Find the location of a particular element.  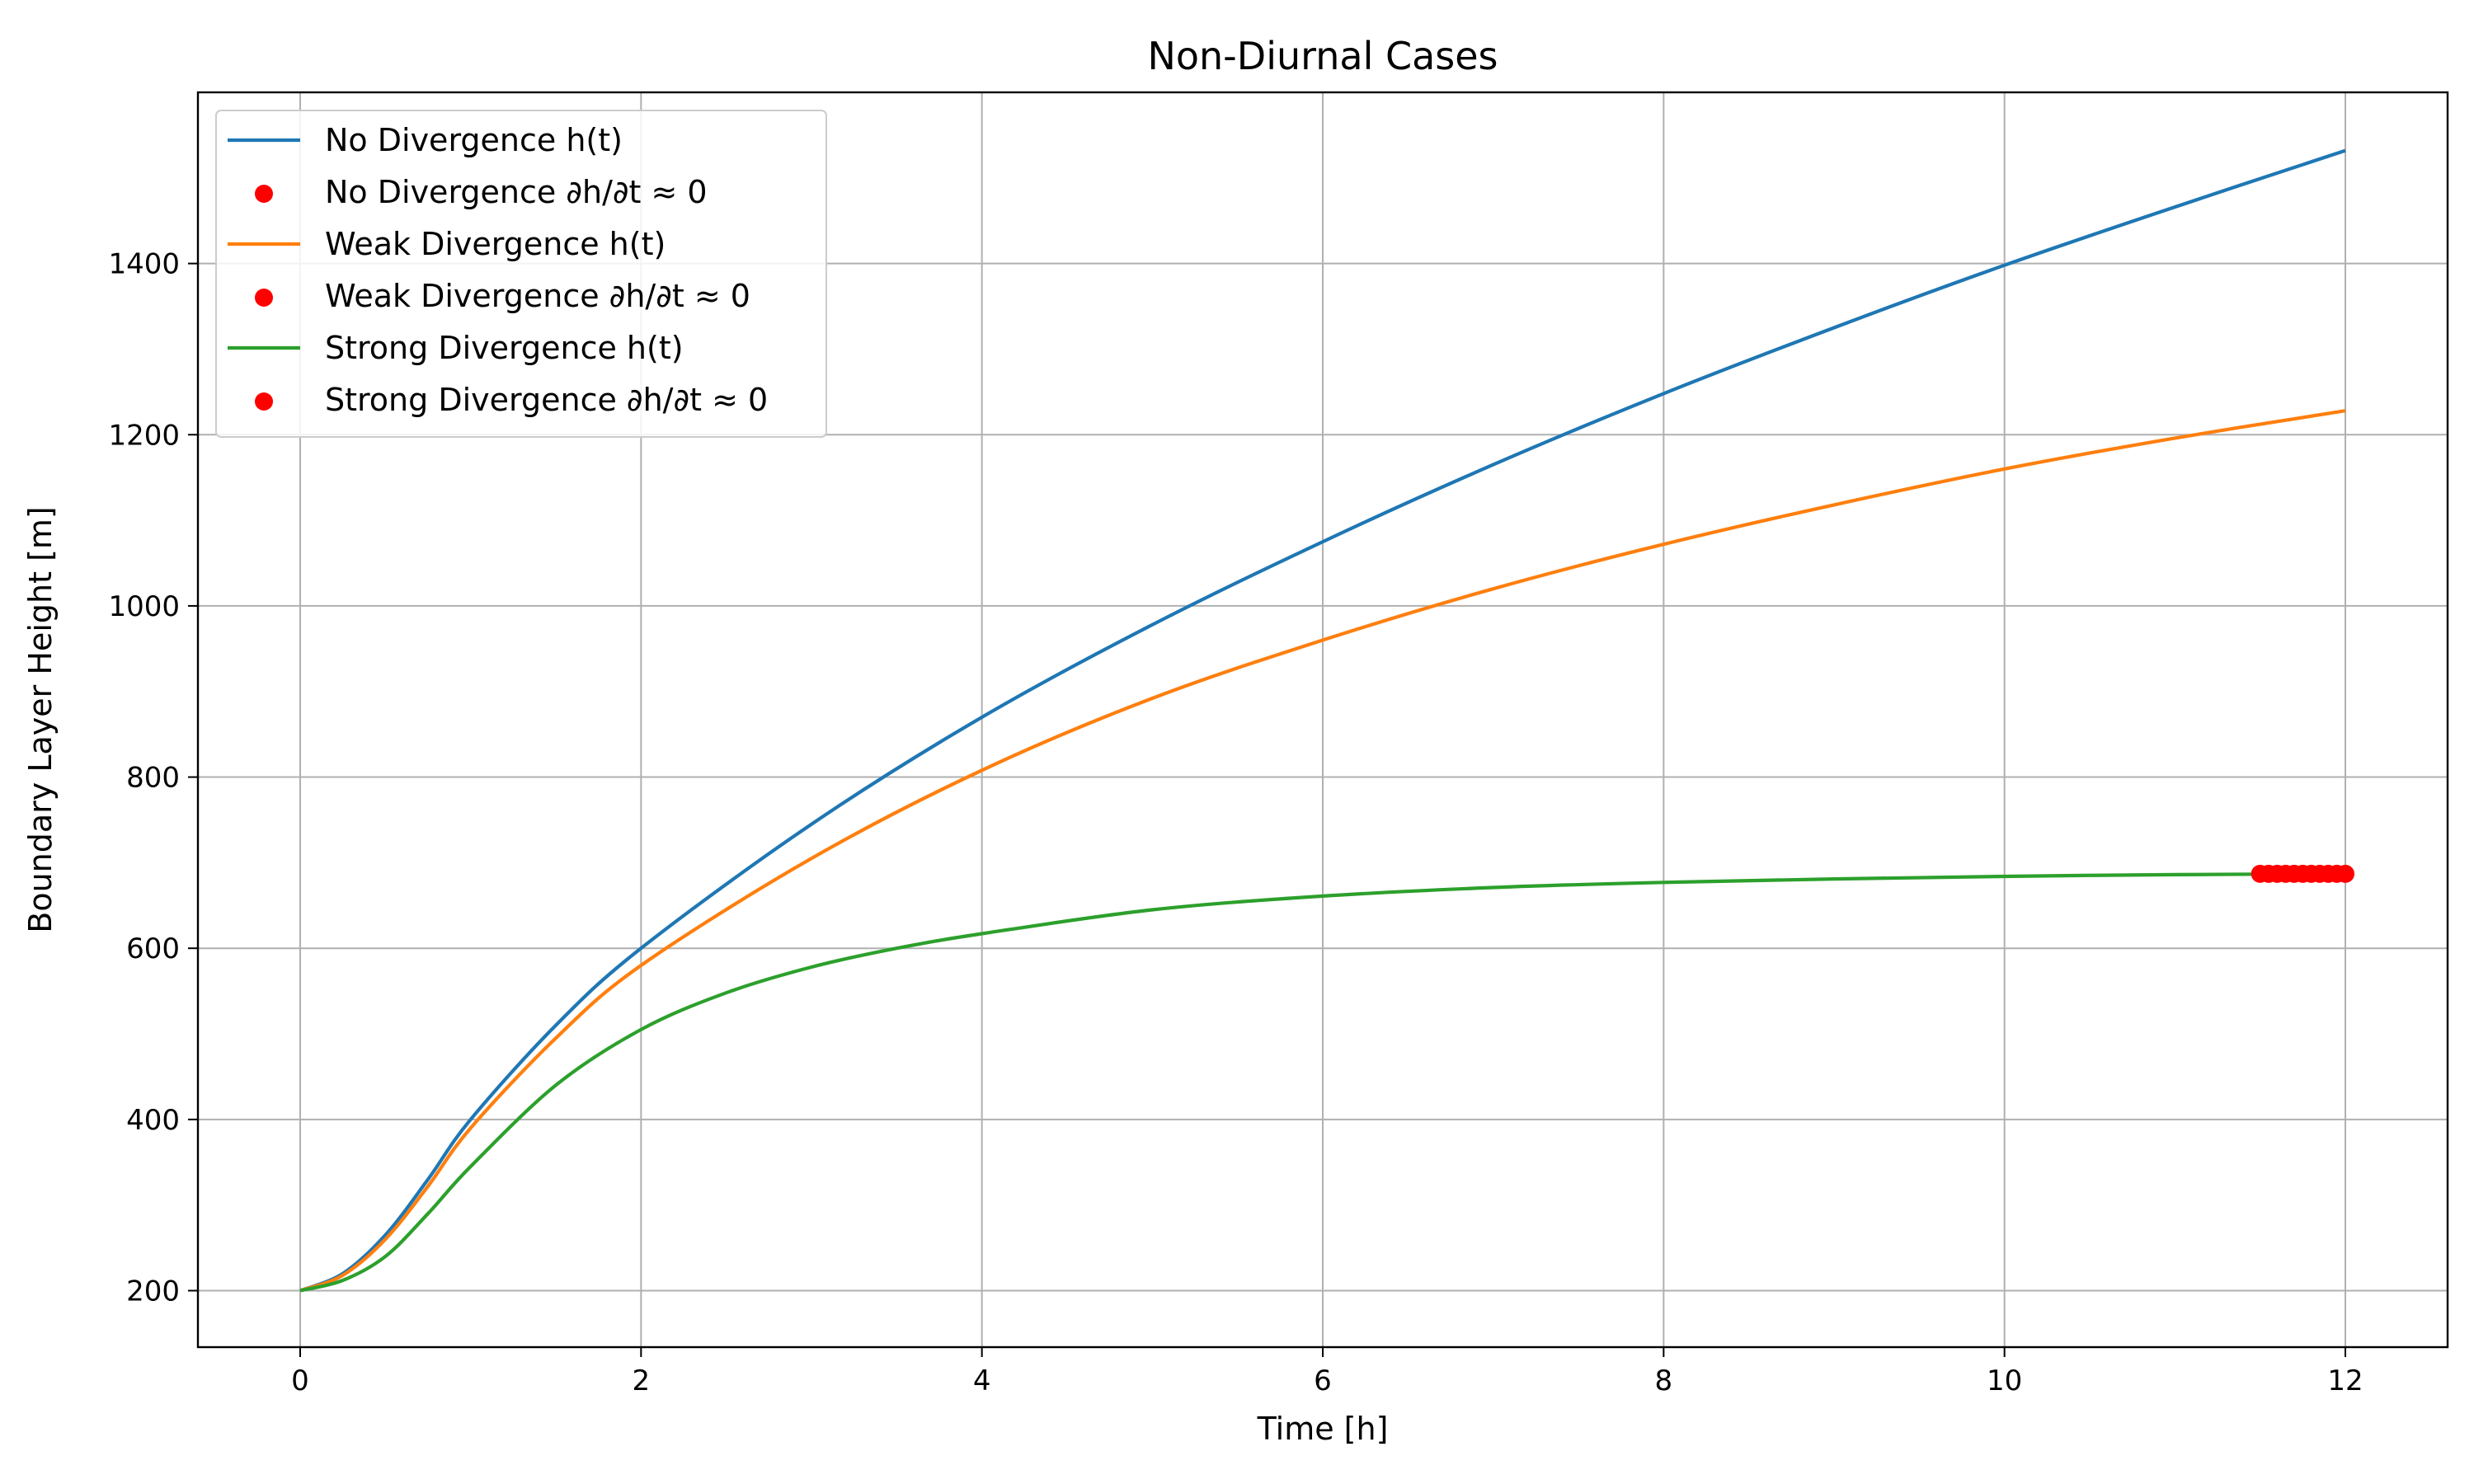

y-tick-label: 1000 is located at coordinates (144, 606).